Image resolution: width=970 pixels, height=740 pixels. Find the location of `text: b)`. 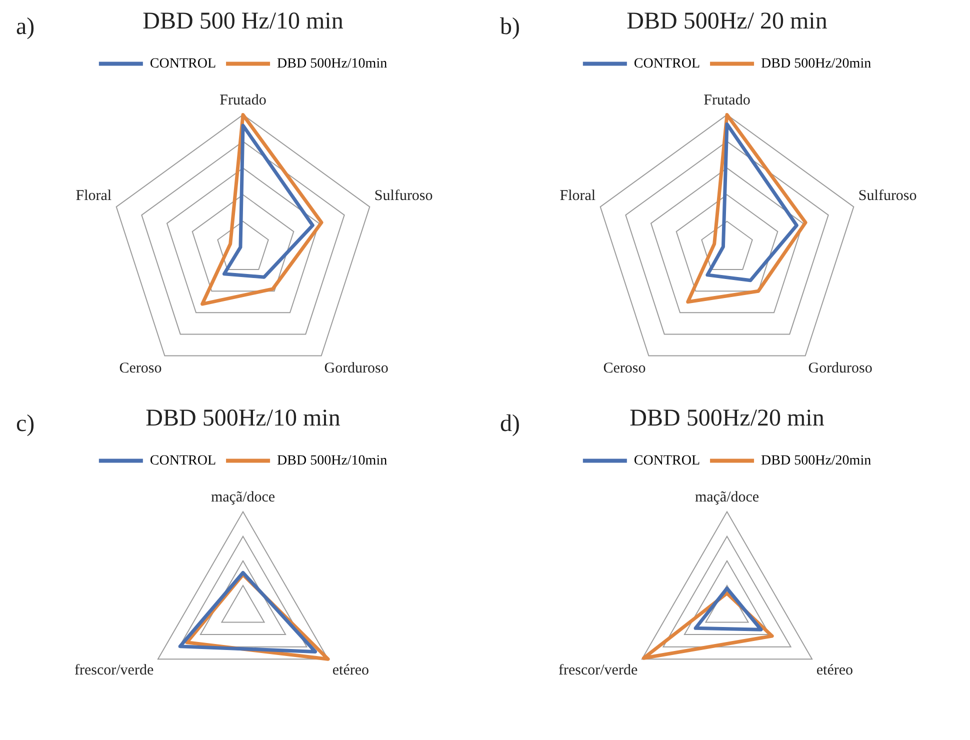

text: b) is located at coordinates (510, 27).